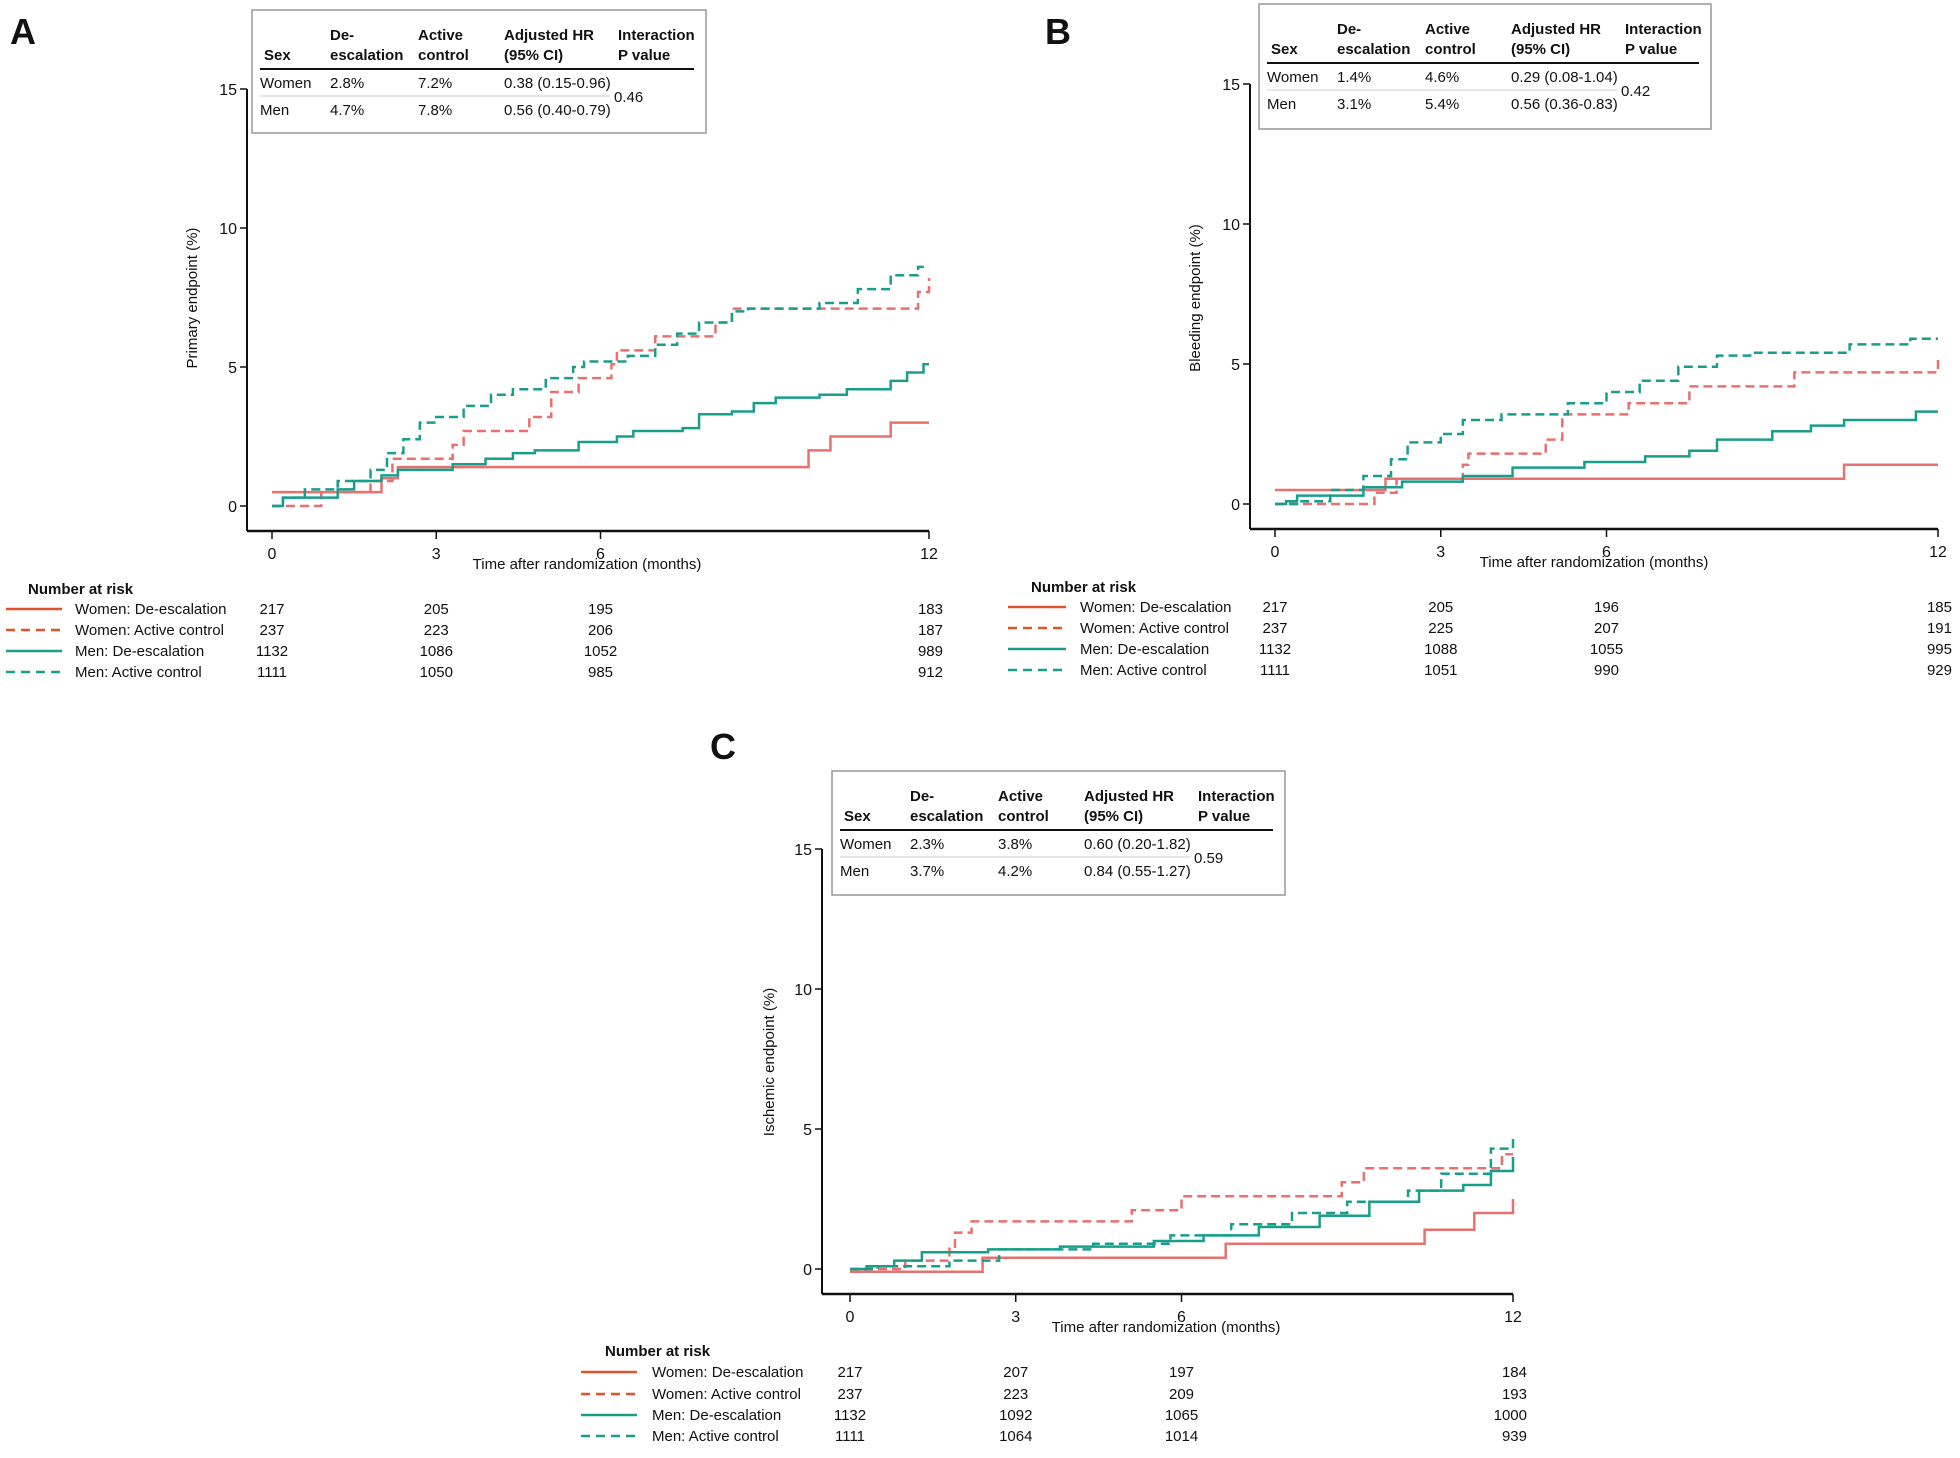  I want to click on risk-value: 1086, so click(436, 651).